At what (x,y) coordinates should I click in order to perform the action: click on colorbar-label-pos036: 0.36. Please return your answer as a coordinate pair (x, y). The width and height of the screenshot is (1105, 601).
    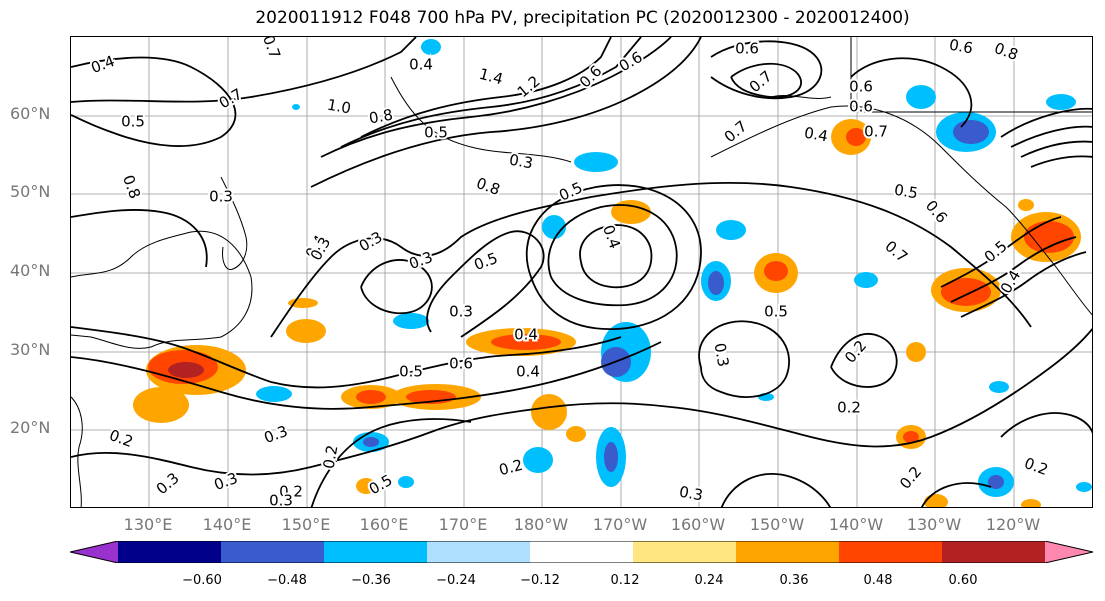
    Looking at the image, I should click on (794, 580).